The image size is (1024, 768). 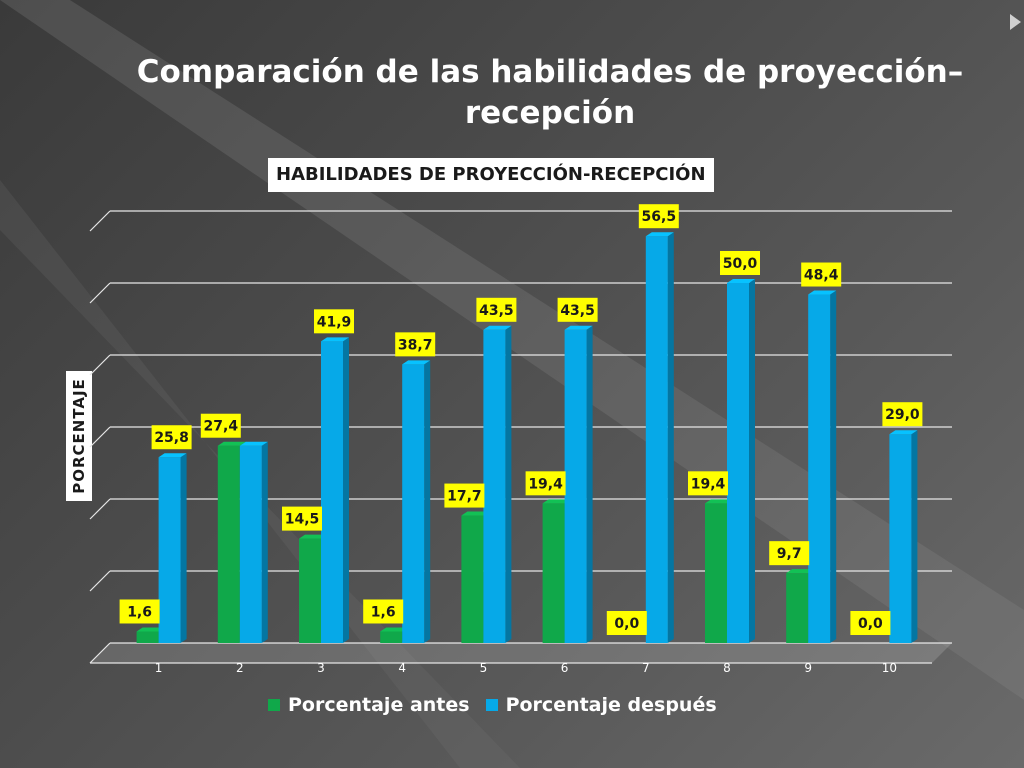 I want to click on data-label: 9,7, so click(x=789, y=554).